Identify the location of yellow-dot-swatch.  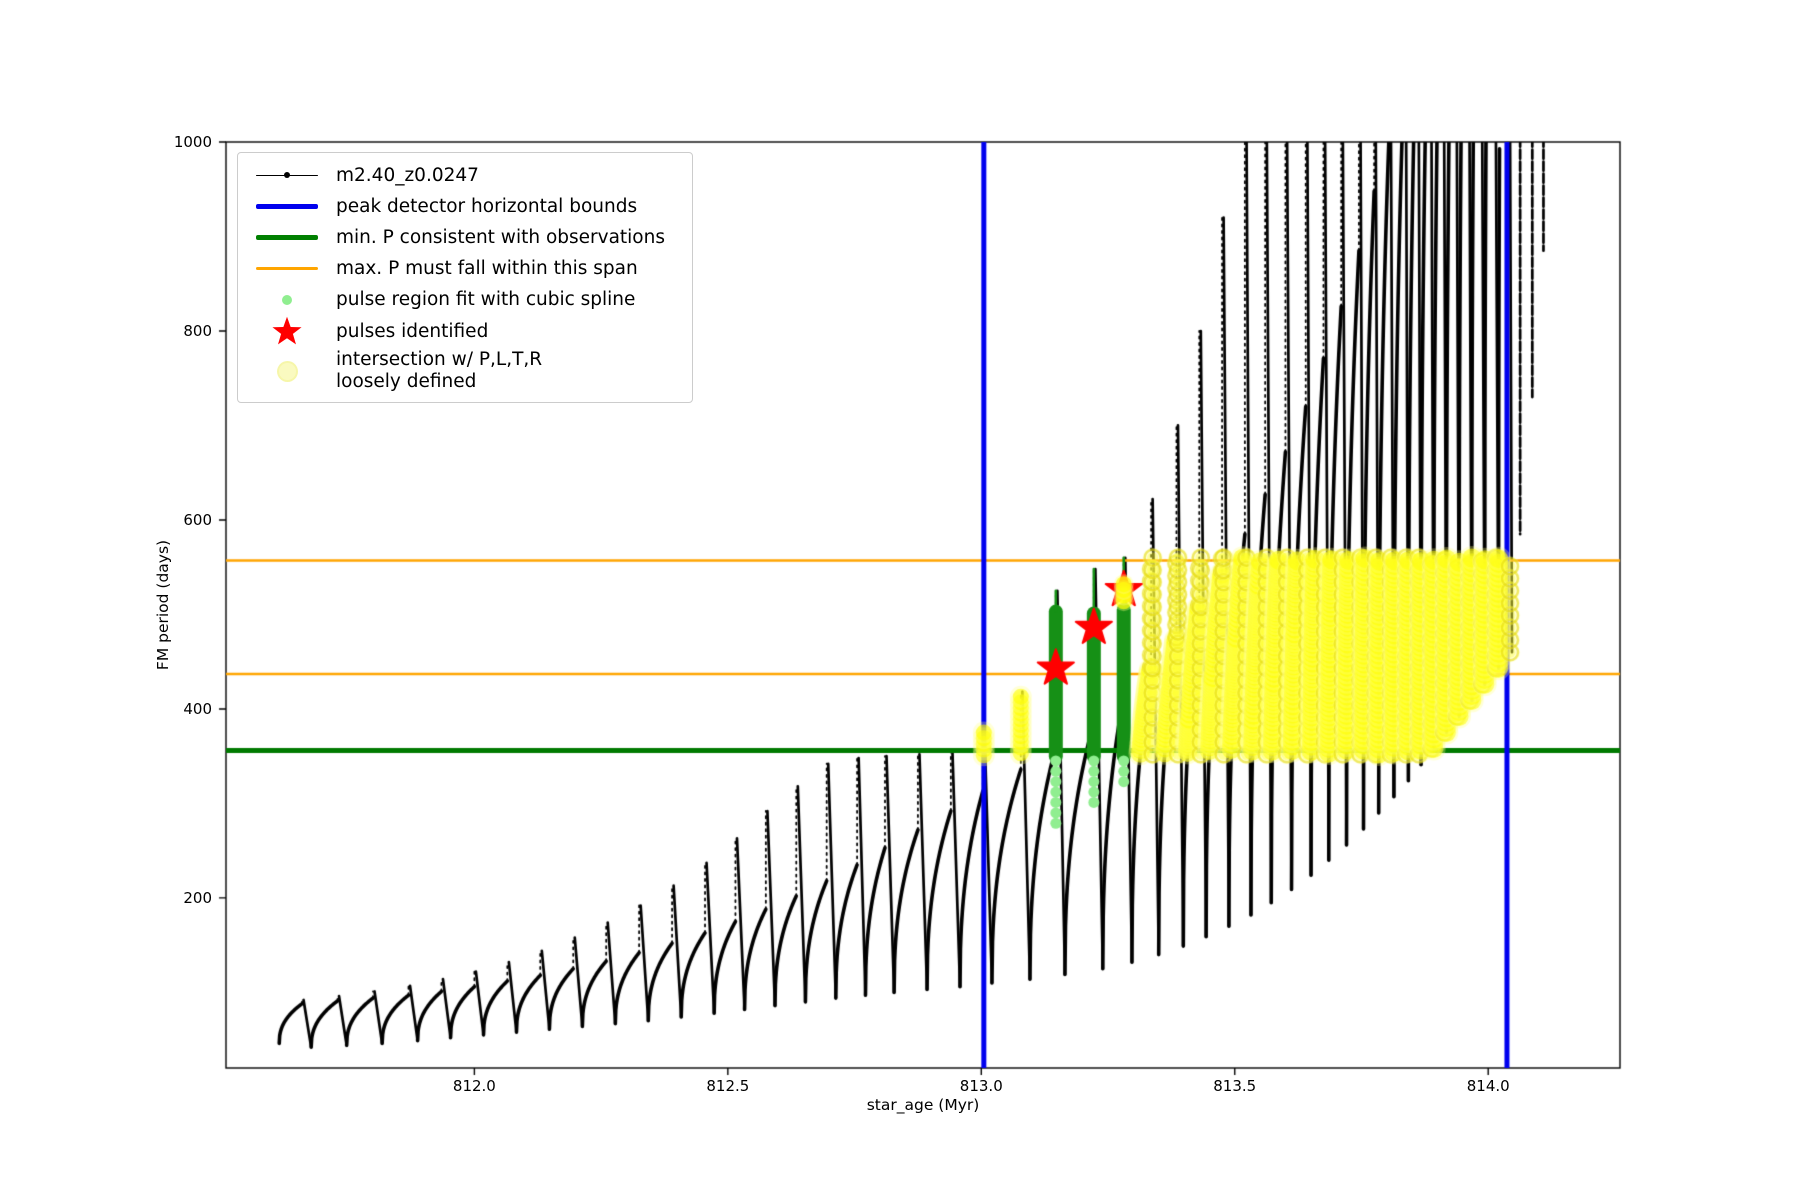
(287, 371).